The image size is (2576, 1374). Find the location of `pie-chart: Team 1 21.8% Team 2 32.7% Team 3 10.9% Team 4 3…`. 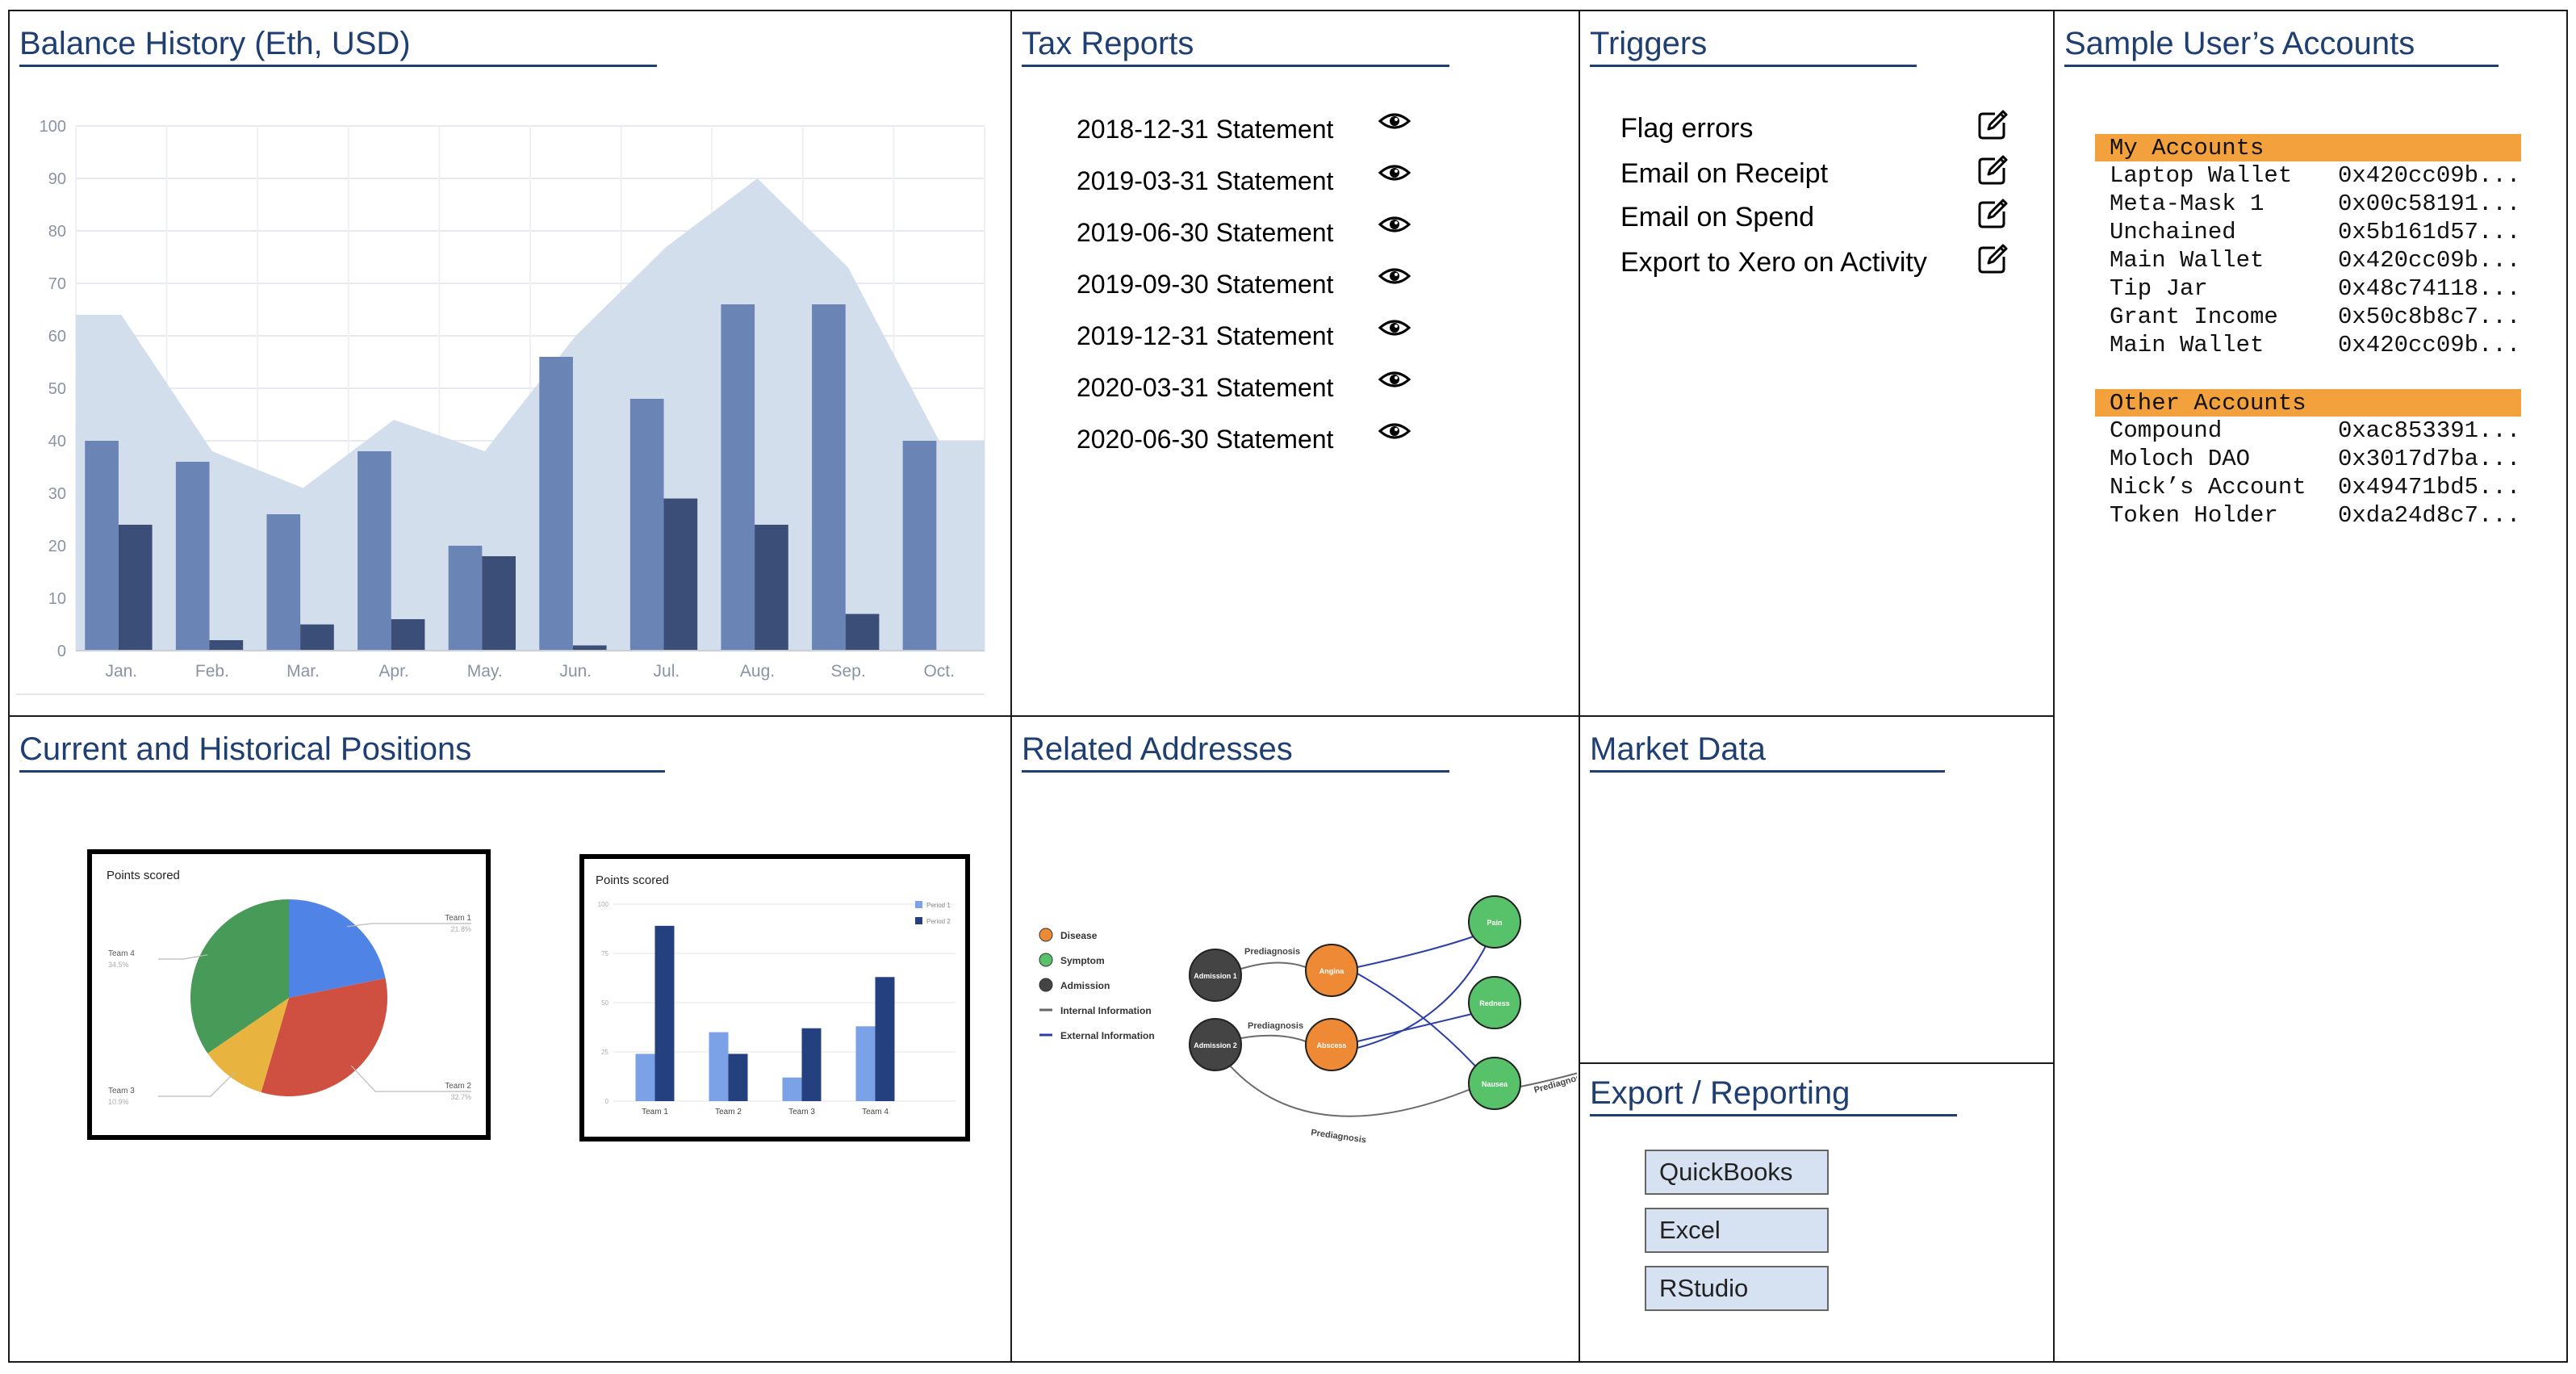

pie-chart: Team 1 21.8% Team 2 32.7% Team 3 10.9% Team 4 3… is located at coordinates (289, 1002).